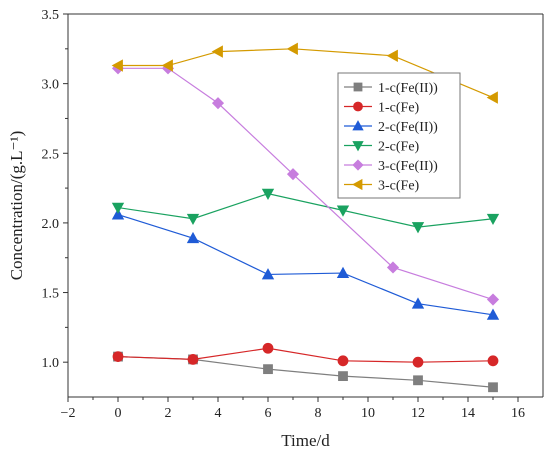 The width and height of the screenshot is (550, 457). Describe the element at coordinates (318, 413) in the screenshot. I see `x-tick-label: 8` at that location.